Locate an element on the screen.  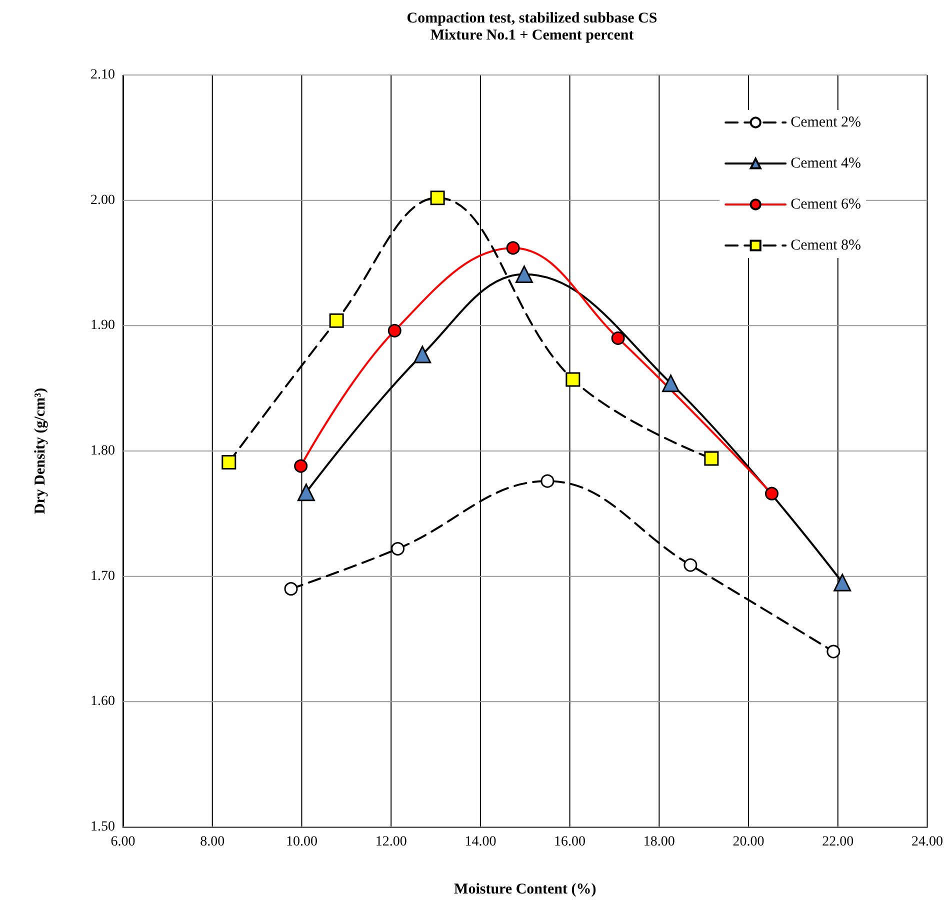
legend-label: Cement 4% is located at coordinates (826, 164).